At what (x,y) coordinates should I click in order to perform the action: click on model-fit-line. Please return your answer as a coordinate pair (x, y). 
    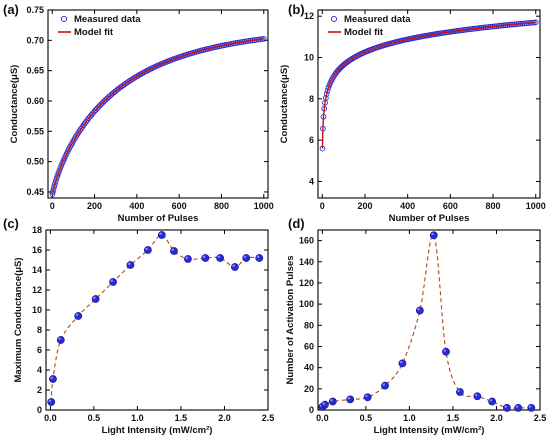
    Looking at the image, I should click on (157, 116).